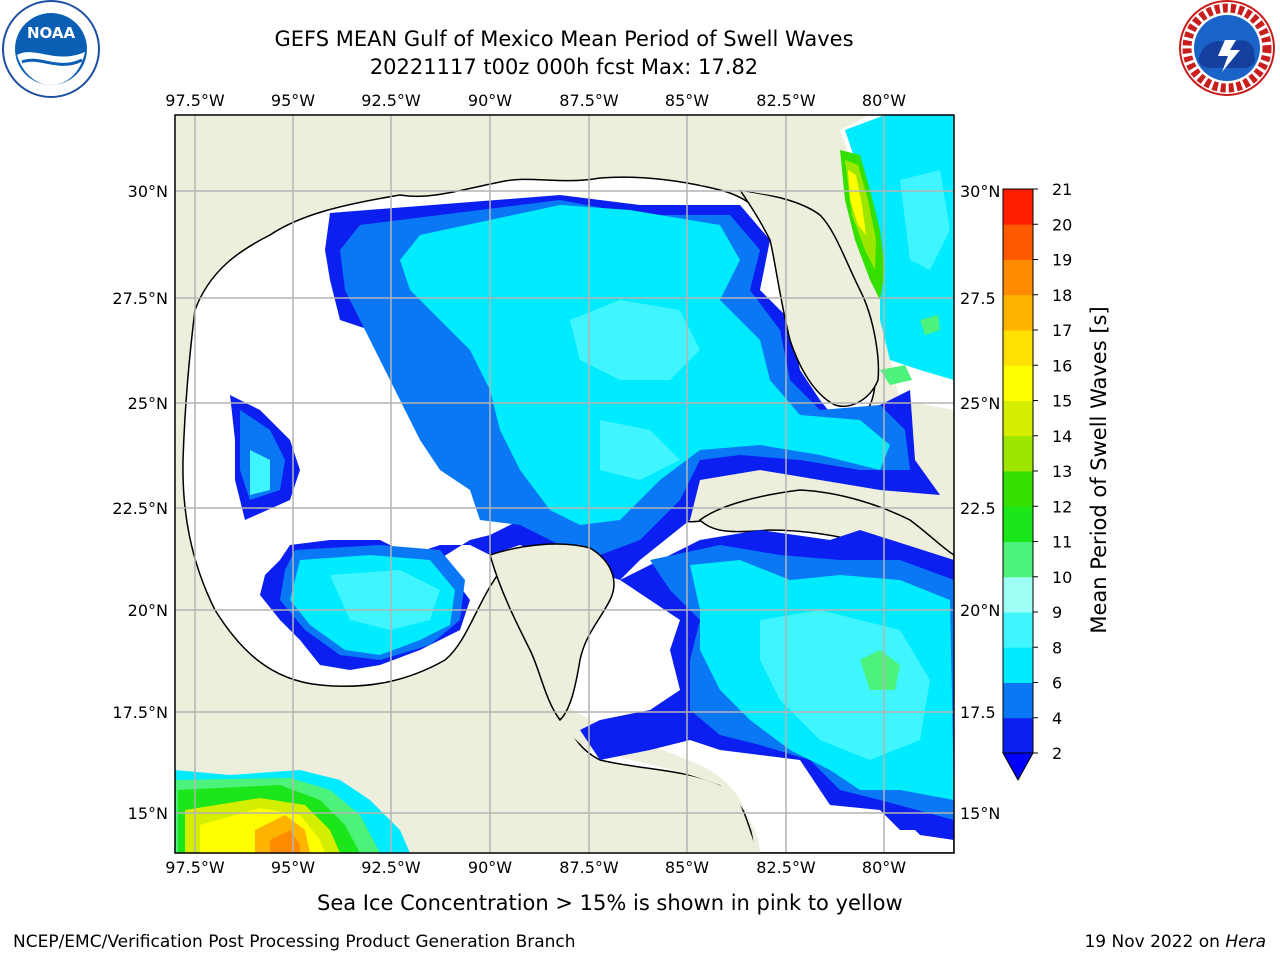 This screenshot has height=960, width=1280. Describe the element at coordinates (51, 49) in the screenshot. I see `noaa-logo: NOAA` at that location.